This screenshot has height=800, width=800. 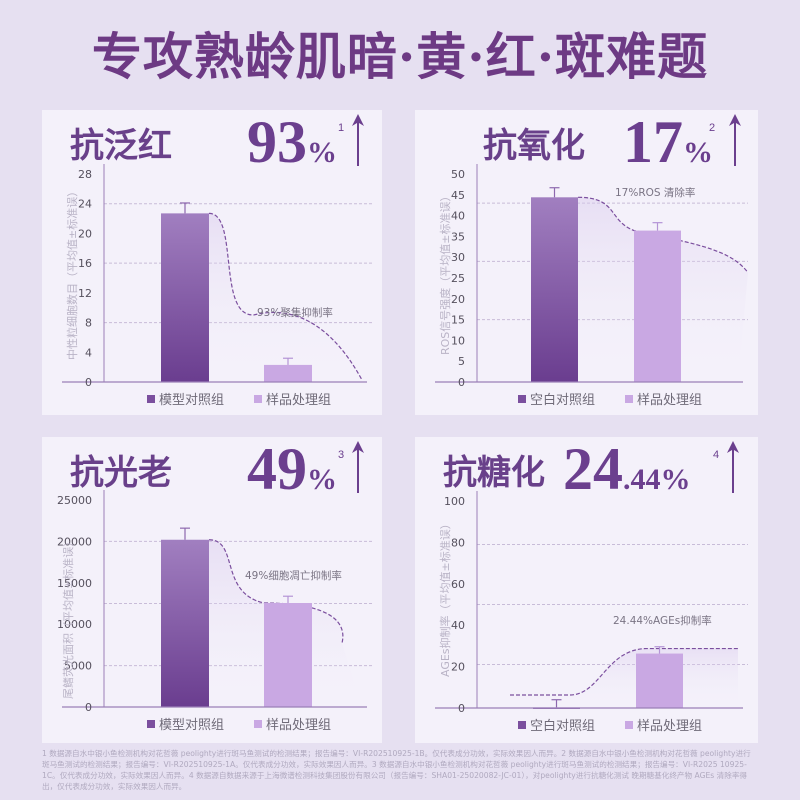 I want to click on card-header: 抗泛红 93% 1, so click(x=212, y=141).